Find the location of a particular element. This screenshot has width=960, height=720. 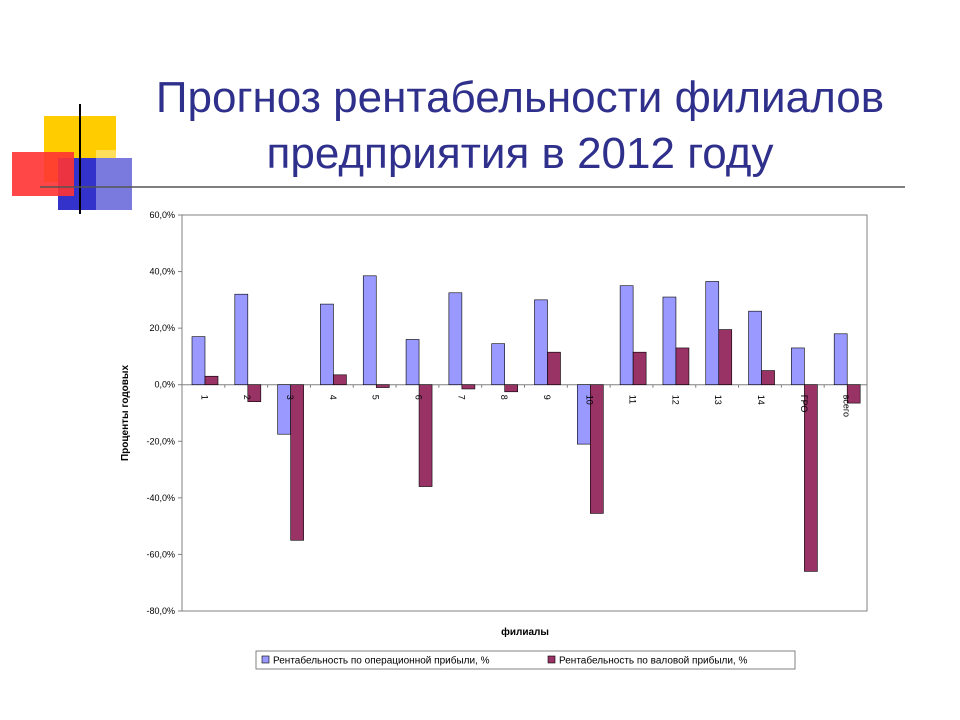

red-square is located at coordinates (43, 174).